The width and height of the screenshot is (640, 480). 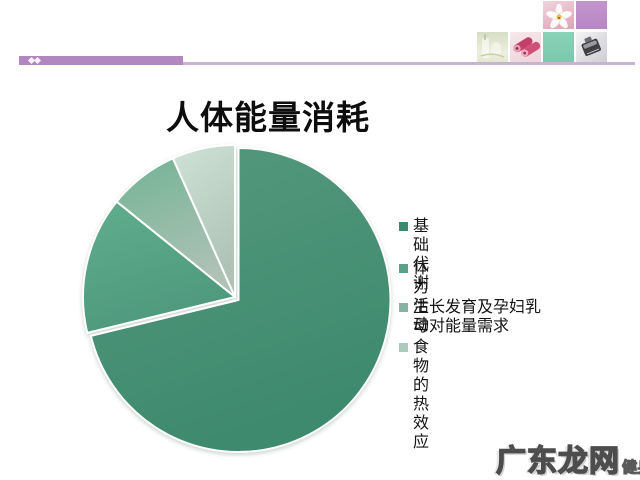 I want to click on header-rule, so click(x=327, y=63).